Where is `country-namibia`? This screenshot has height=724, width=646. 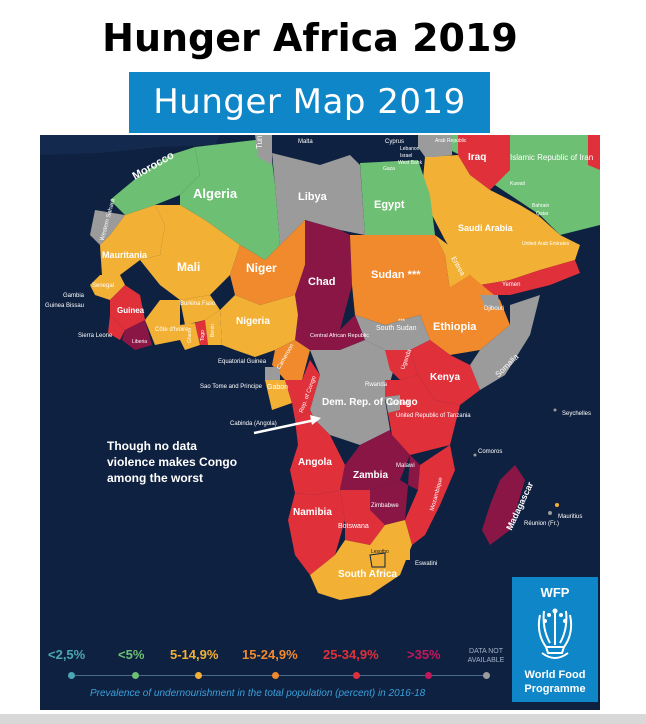
country-namibia is located at coordinates (316, 532).